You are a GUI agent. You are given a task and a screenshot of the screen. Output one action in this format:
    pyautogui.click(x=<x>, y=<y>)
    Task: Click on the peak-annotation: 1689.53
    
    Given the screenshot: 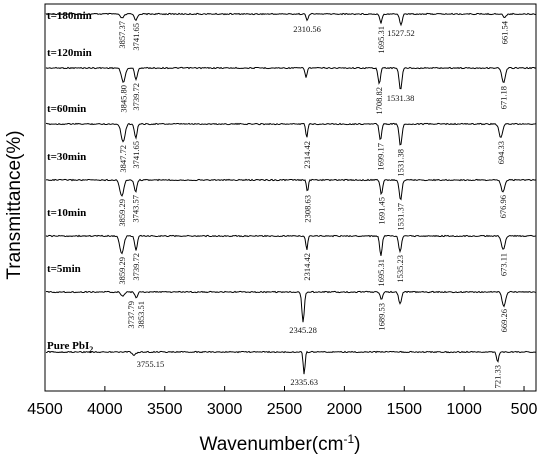 What is the action you would take?
    pyautogui.click(x=382, y=317)
    